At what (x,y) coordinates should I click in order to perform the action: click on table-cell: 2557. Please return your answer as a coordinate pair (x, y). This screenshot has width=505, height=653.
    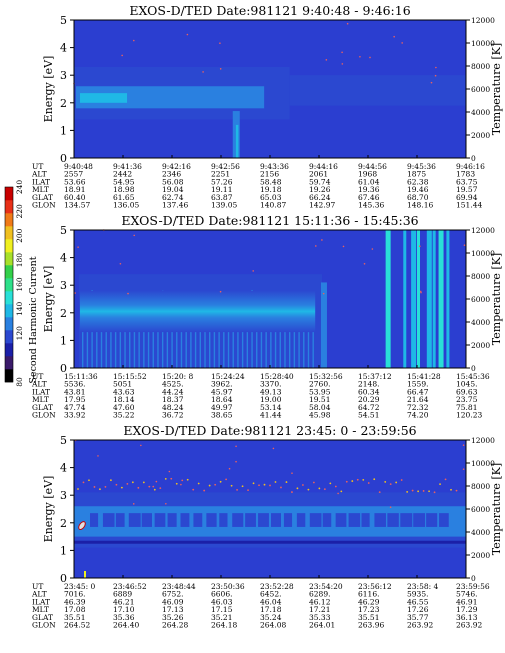
    Looking at the image, I should click on (73, 174).